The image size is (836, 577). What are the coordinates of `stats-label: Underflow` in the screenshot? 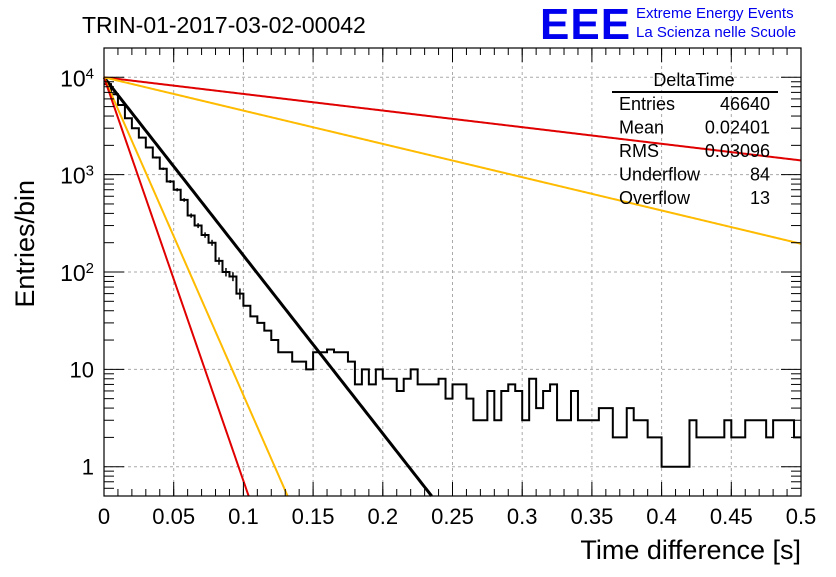 It's located at (660, 175).